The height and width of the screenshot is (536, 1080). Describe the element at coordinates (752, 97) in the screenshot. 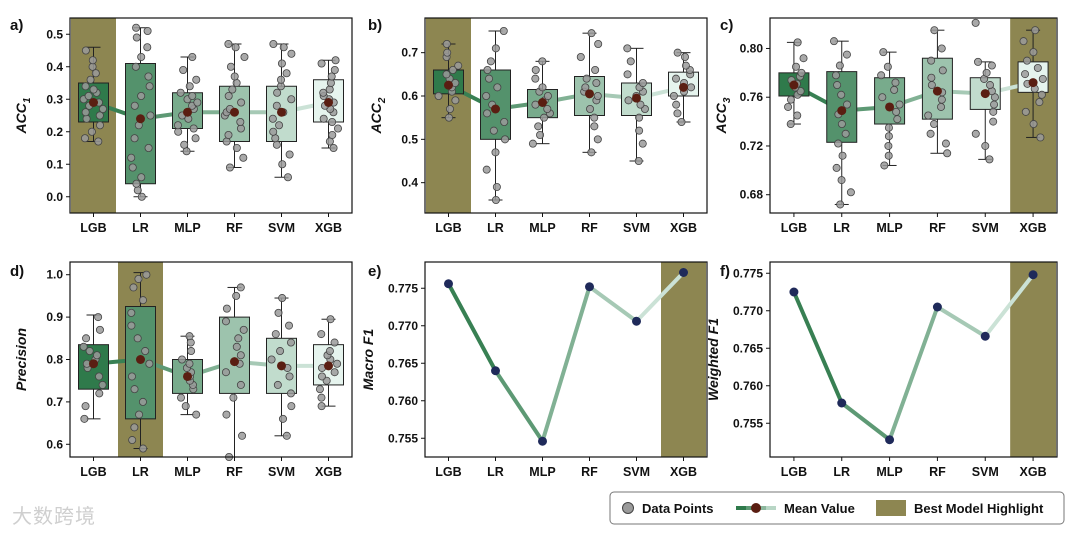

I see `y-tick-label: 0.76` at that location.